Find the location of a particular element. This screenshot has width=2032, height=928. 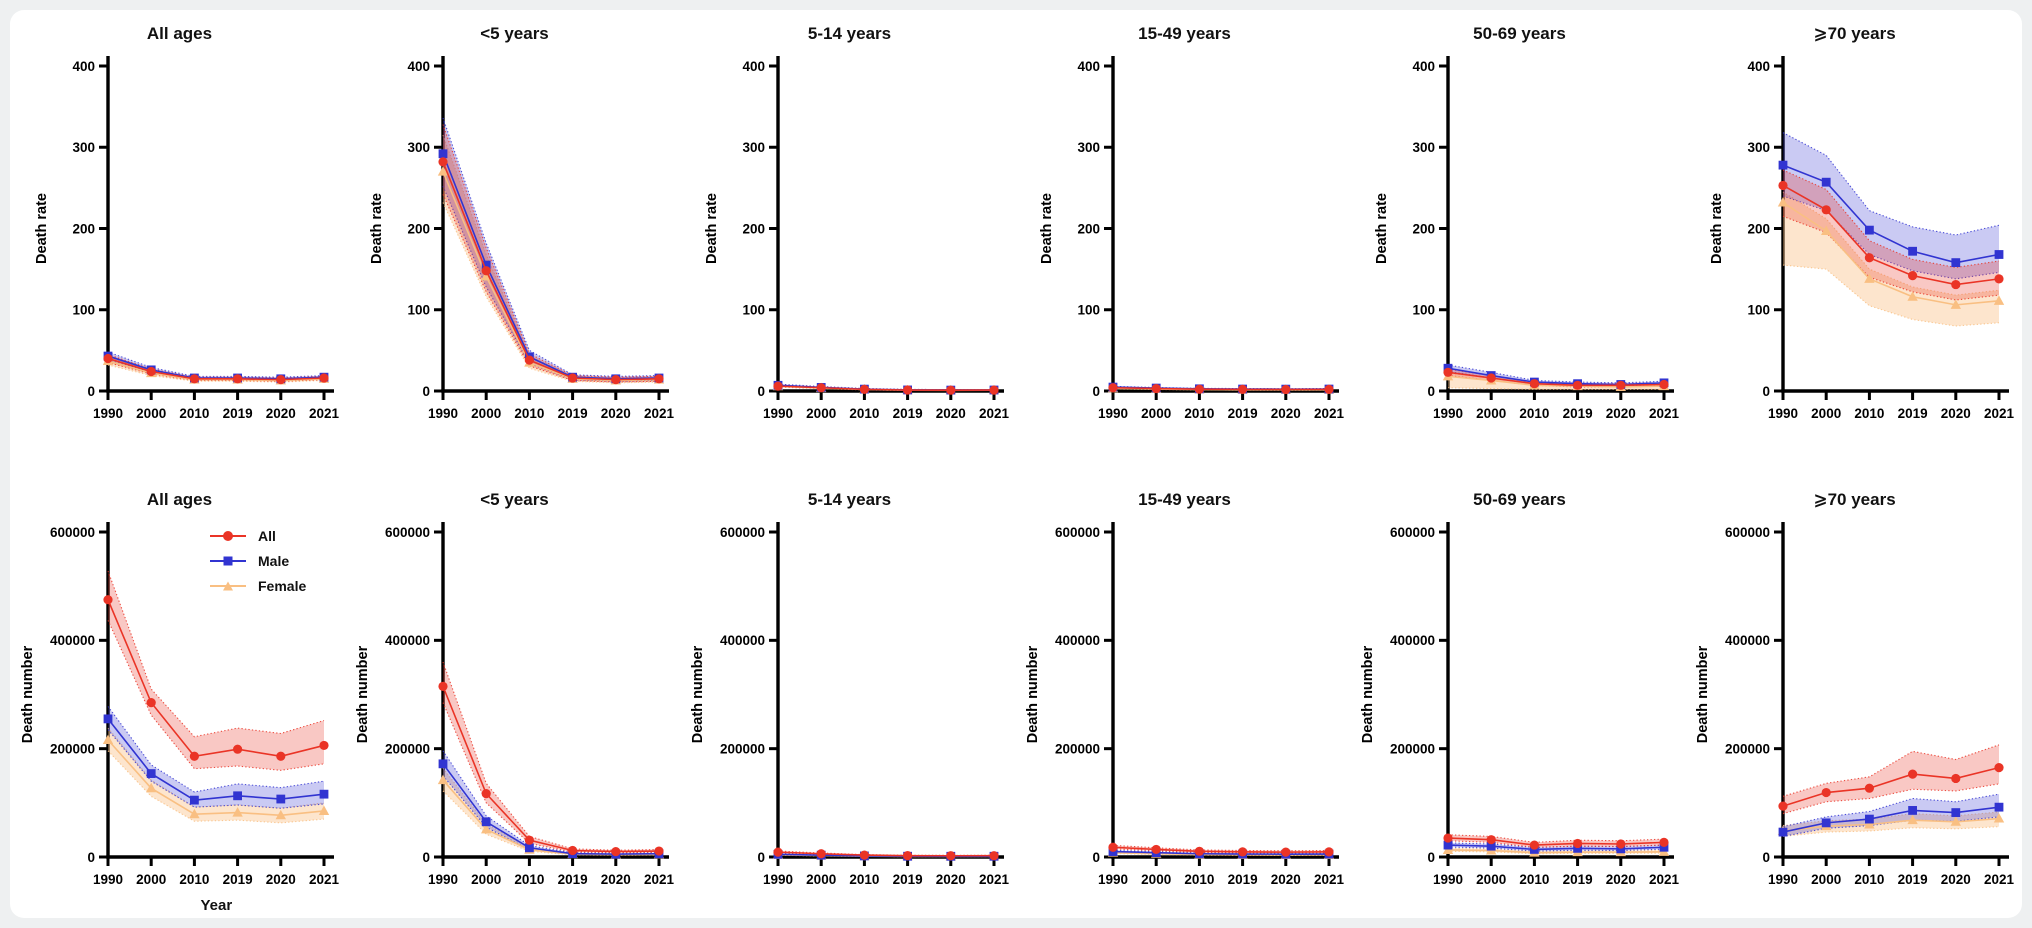

legend-label: Male is located at coordinates (274, 561).